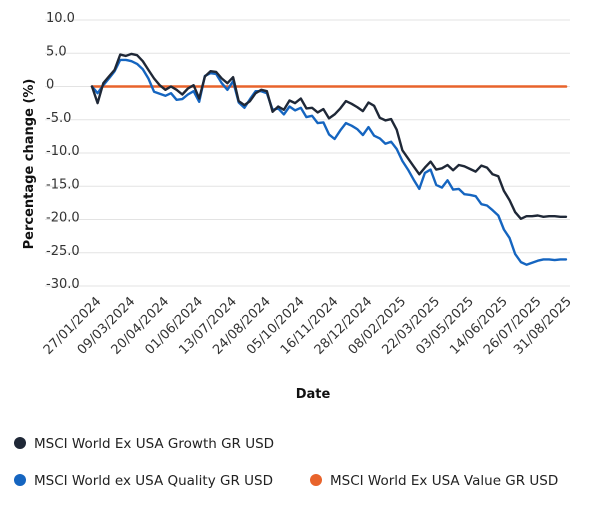 Image resolution: width=590 pixels, height=506 pixels. What do you see at coordinates (20, 480) in the screenshot?
I see `legend-marker-quality` at bounding box center [20, 480].